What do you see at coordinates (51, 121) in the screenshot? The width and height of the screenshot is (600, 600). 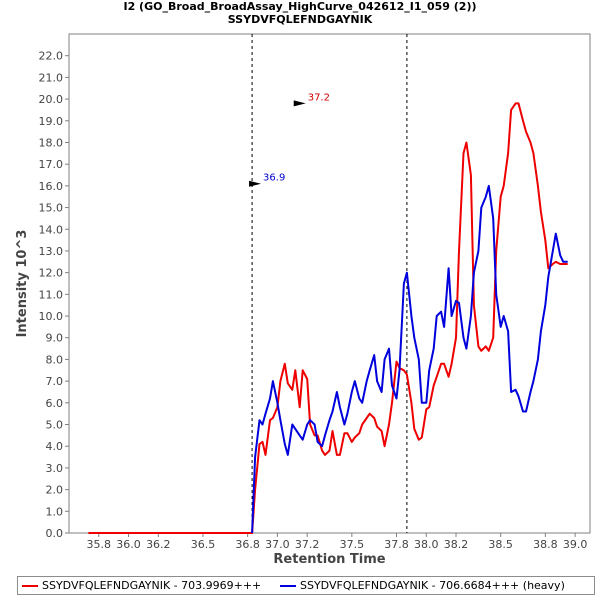 I see `y-tick-label: 19.0` at bounding box center [51, 121].